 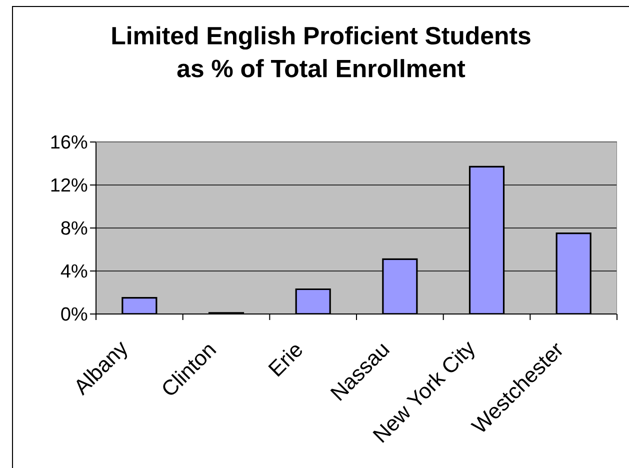 I want to click on y-tick-label: 12%, so click(x=69, y=185).